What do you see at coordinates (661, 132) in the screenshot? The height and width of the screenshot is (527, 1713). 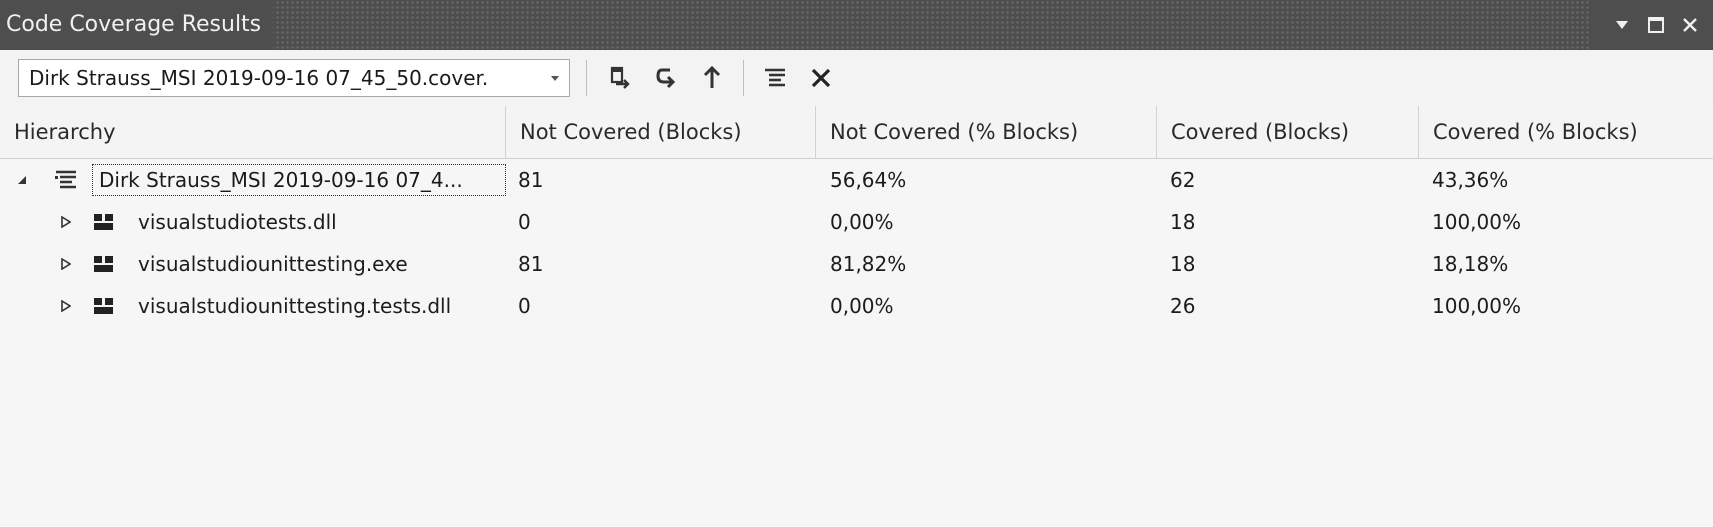 I see `column-header-not-covered-blocks: Not Covered (Blocks)` at bounding box center [661, 132].